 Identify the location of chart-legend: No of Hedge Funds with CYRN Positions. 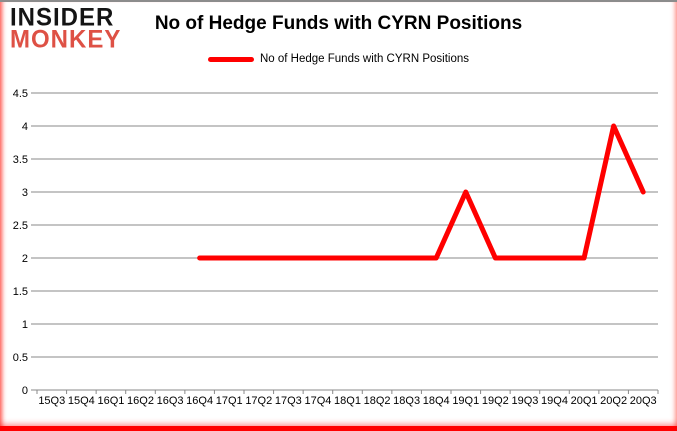
(338, 59).